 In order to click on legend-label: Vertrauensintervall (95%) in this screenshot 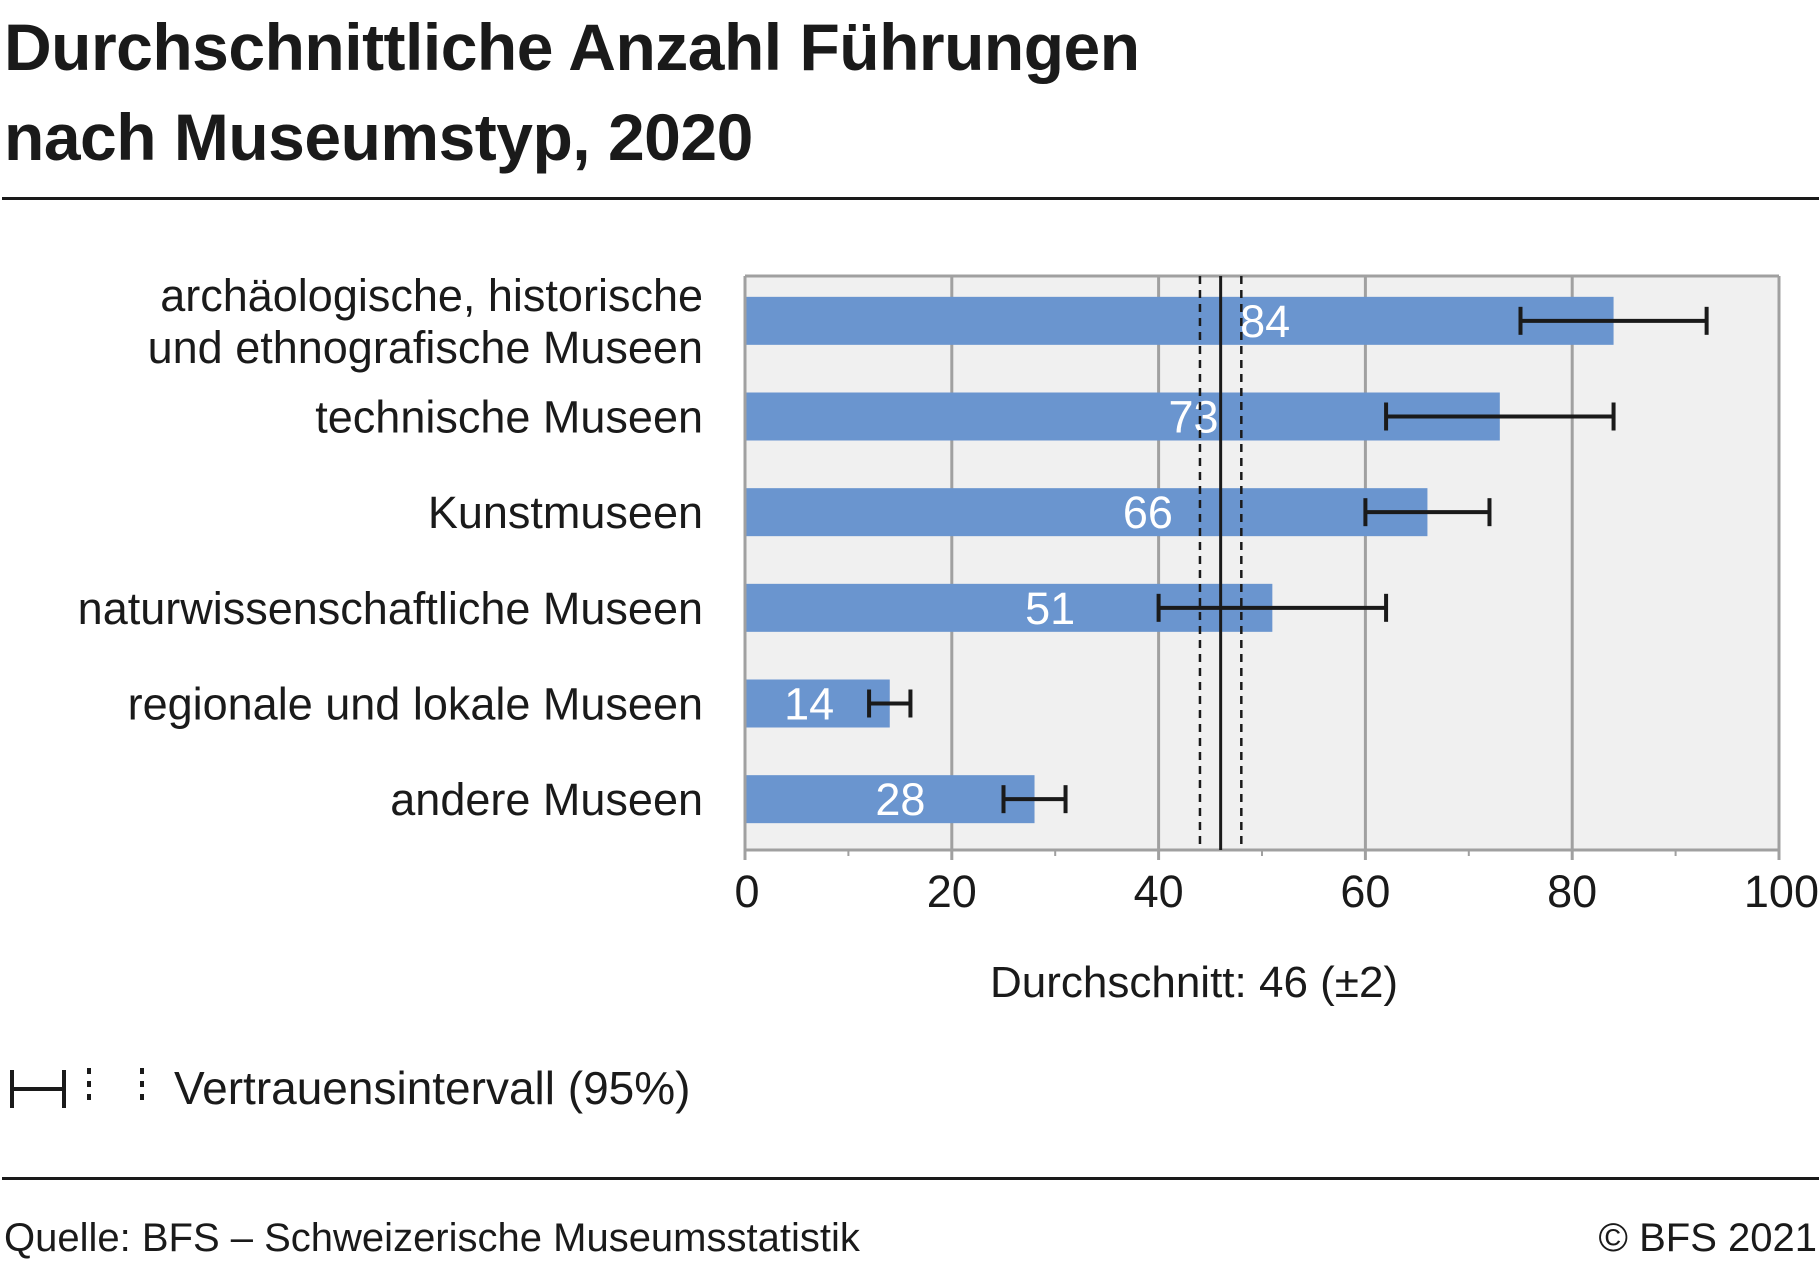, I will do `click(432, 1088)`.